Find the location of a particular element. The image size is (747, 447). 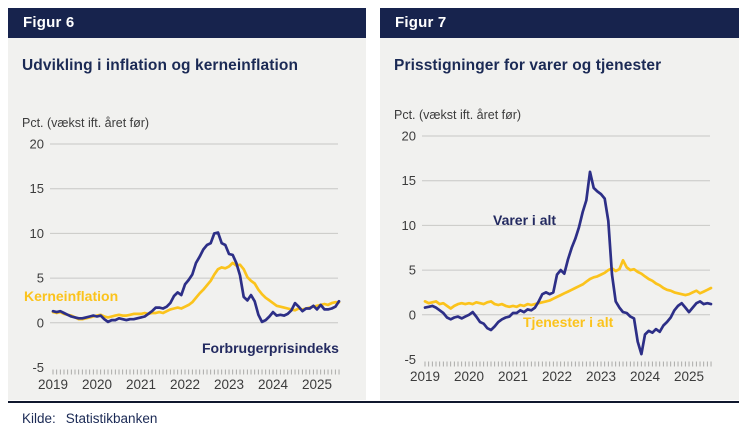

series-label-kerneinflation: Kerneinflation is located at coordinates (71, 296).